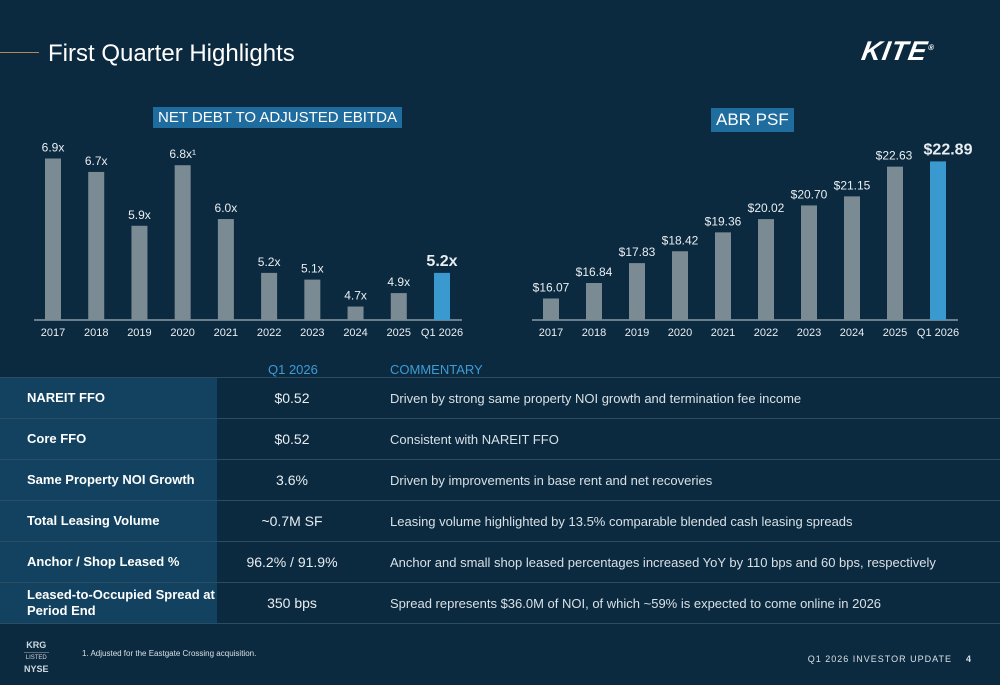  Describe the element at coordinates (277, 117) in the screenshot. I see `chart-title-net-debt: NET DEBT TO ADJUSTED EBITDA` at that location.